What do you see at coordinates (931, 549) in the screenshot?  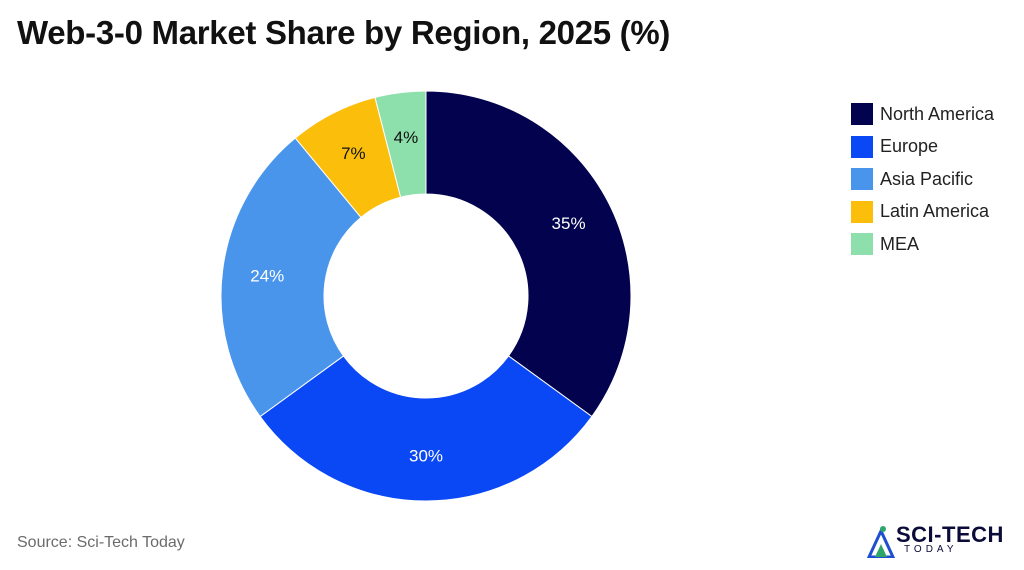 I see `logo-tagline: TODAY` at bounding box center [931, 549].